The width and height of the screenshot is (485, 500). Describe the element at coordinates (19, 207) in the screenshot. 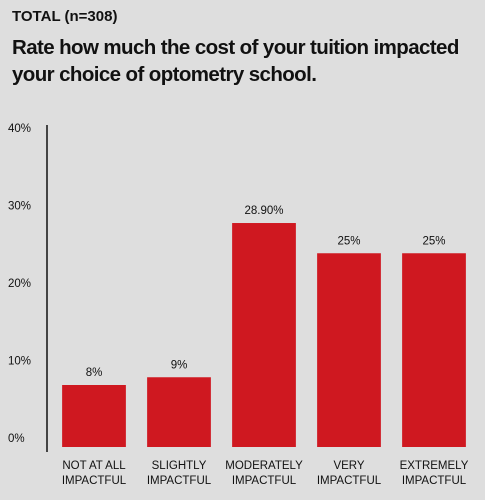

I see `y-tick-label: 30%` at that location.